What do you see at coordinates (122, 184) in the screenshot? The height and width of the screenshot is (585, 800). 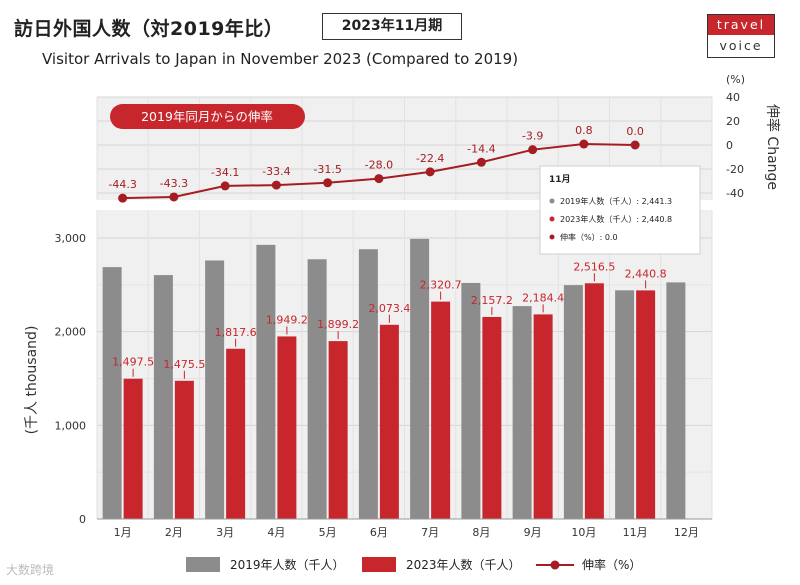 I see `change-data-label: -44.3` at bounding box center [122, 184].